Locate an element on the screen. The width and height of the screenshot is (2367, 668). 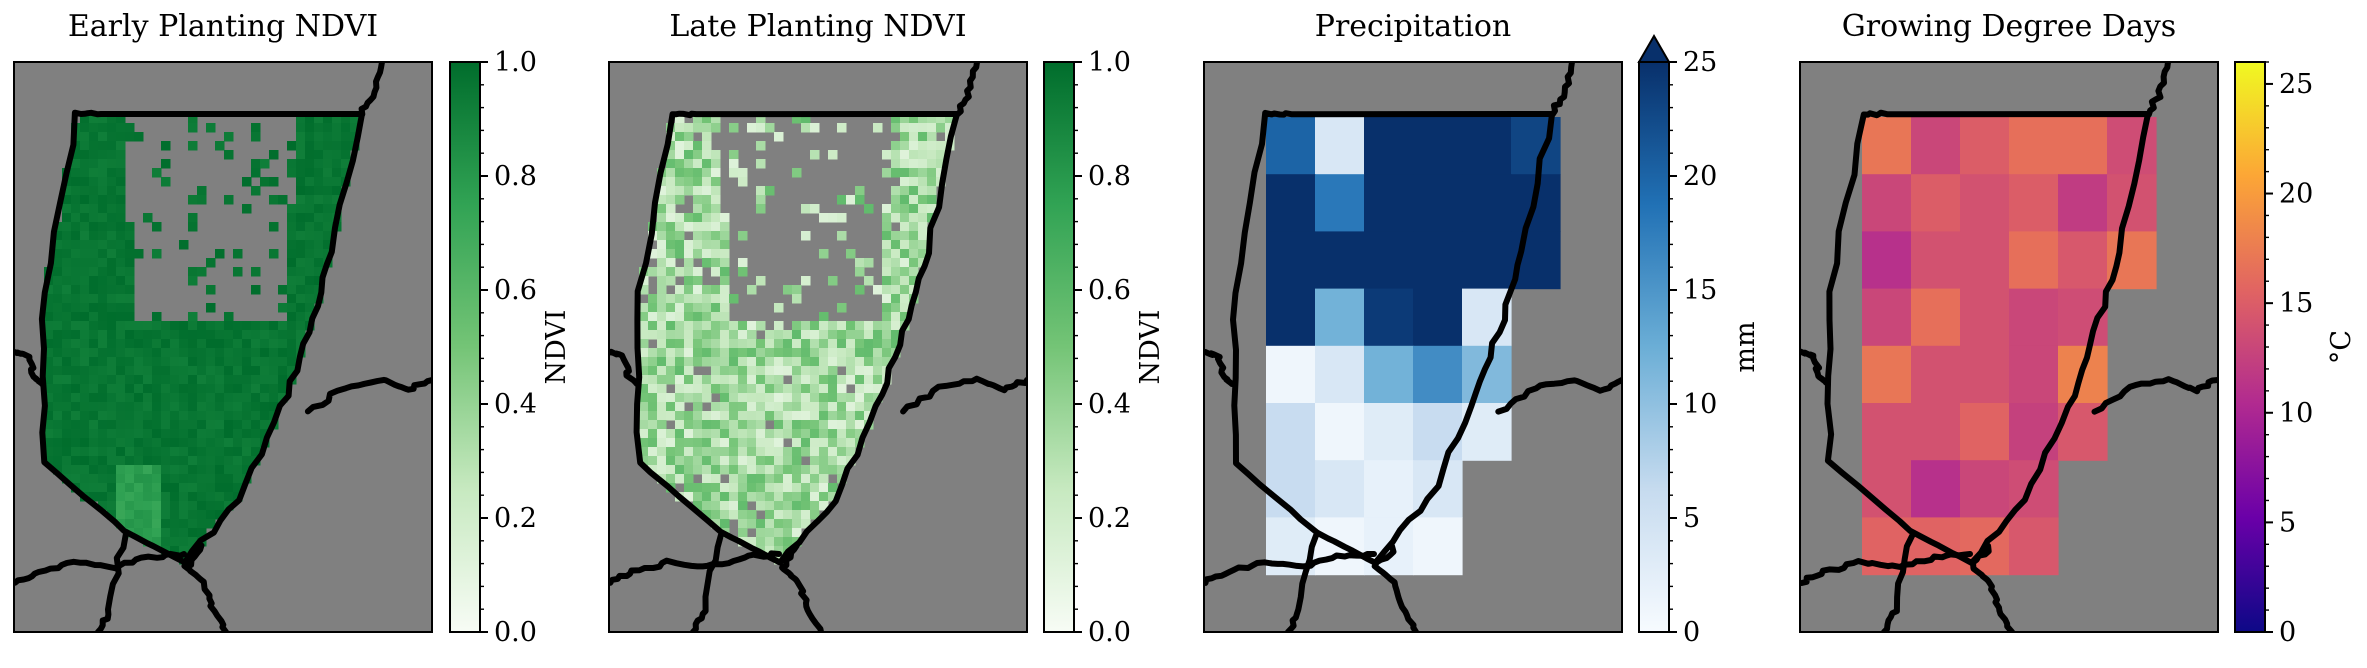
colorbar-tick-label: 0.0 is located at coordinates (1109, 632).